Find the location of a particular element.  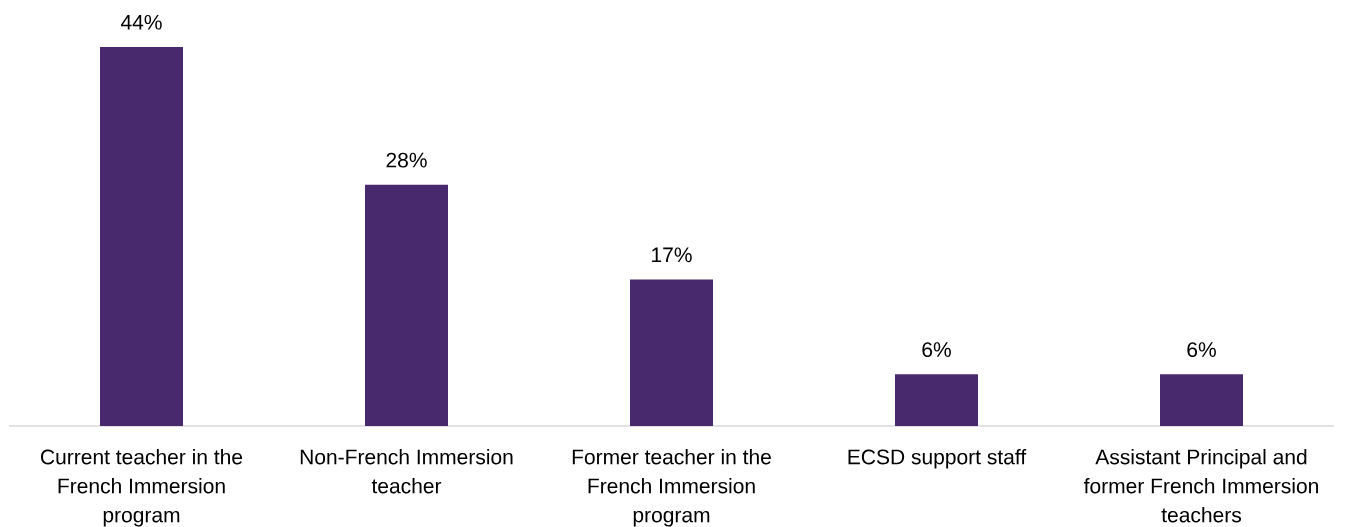

x-tick-label: Non-French Immersion teacher is located at coordinates (406, 471).